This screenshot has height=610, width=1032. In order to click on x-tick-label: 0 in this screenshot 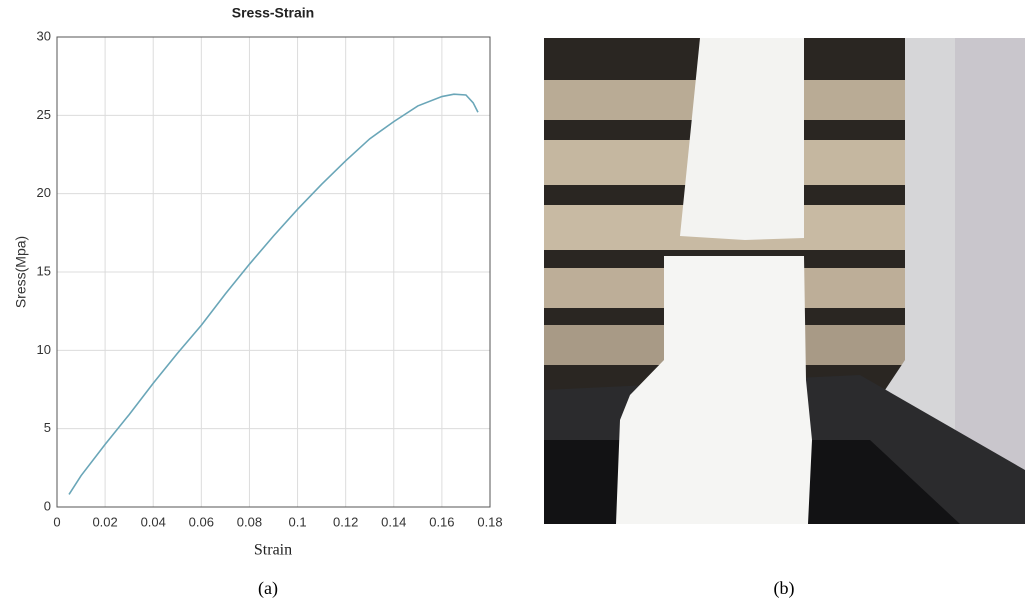, I will do `click(56, 521)`.